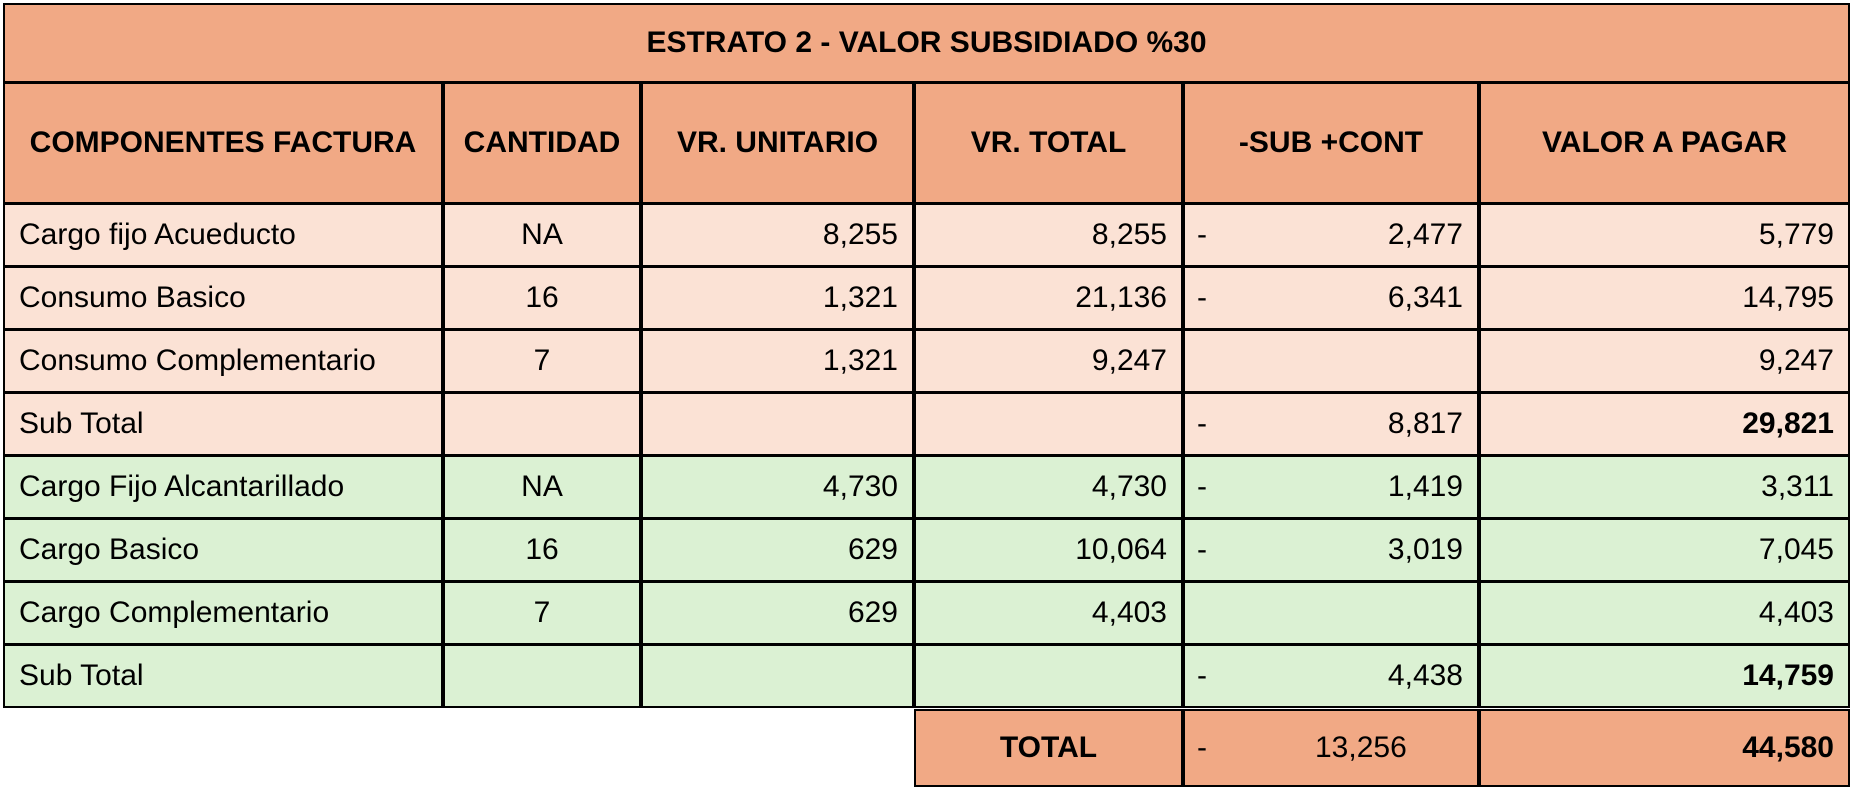 This screenshot has height=791, width=1853. I want to click on cell-value: 10,064, so click(1121, 549).